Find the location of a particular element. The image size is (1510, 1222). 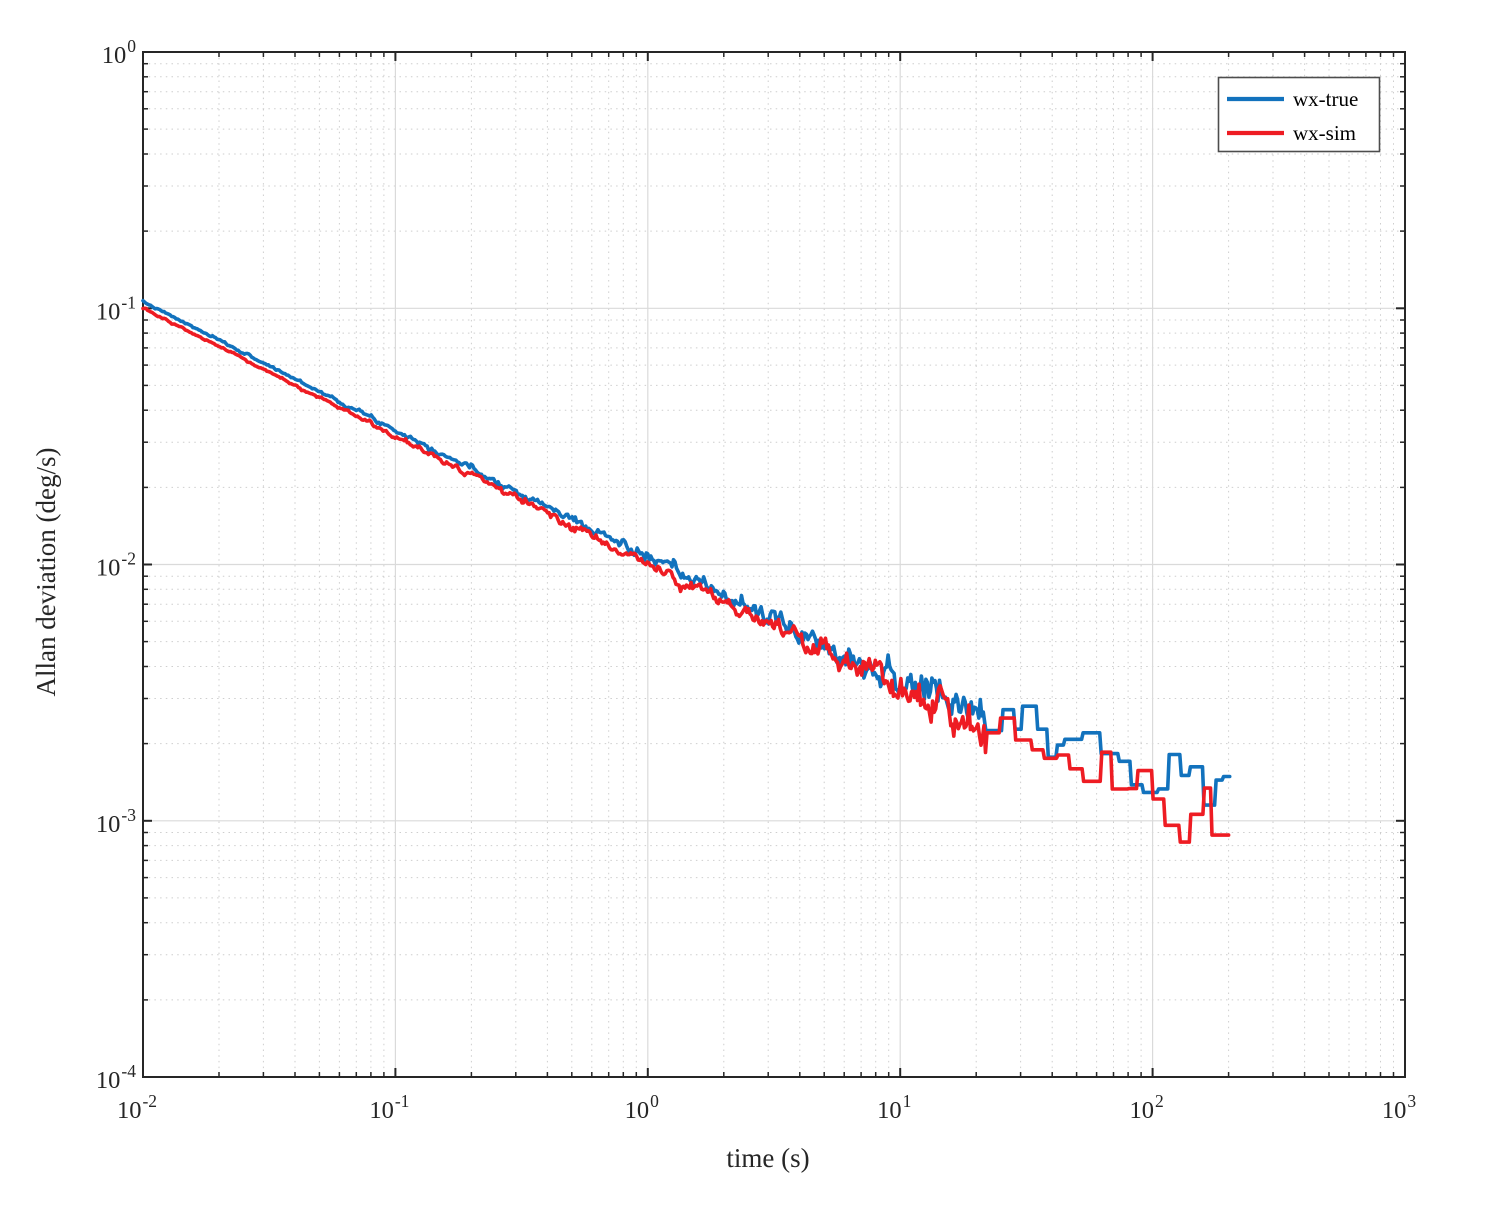

x-tick-label: 10⁻² is located at coordinates (137, 1107).